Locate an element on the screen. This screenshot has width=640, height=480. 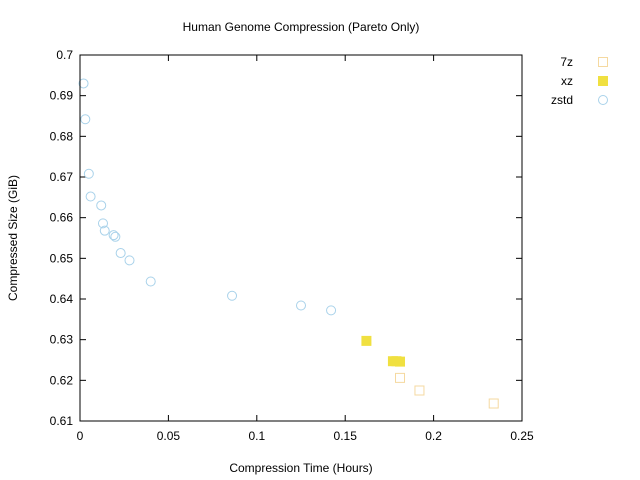
x-tick-label: 0.25 is located at coordinates (522, 436).